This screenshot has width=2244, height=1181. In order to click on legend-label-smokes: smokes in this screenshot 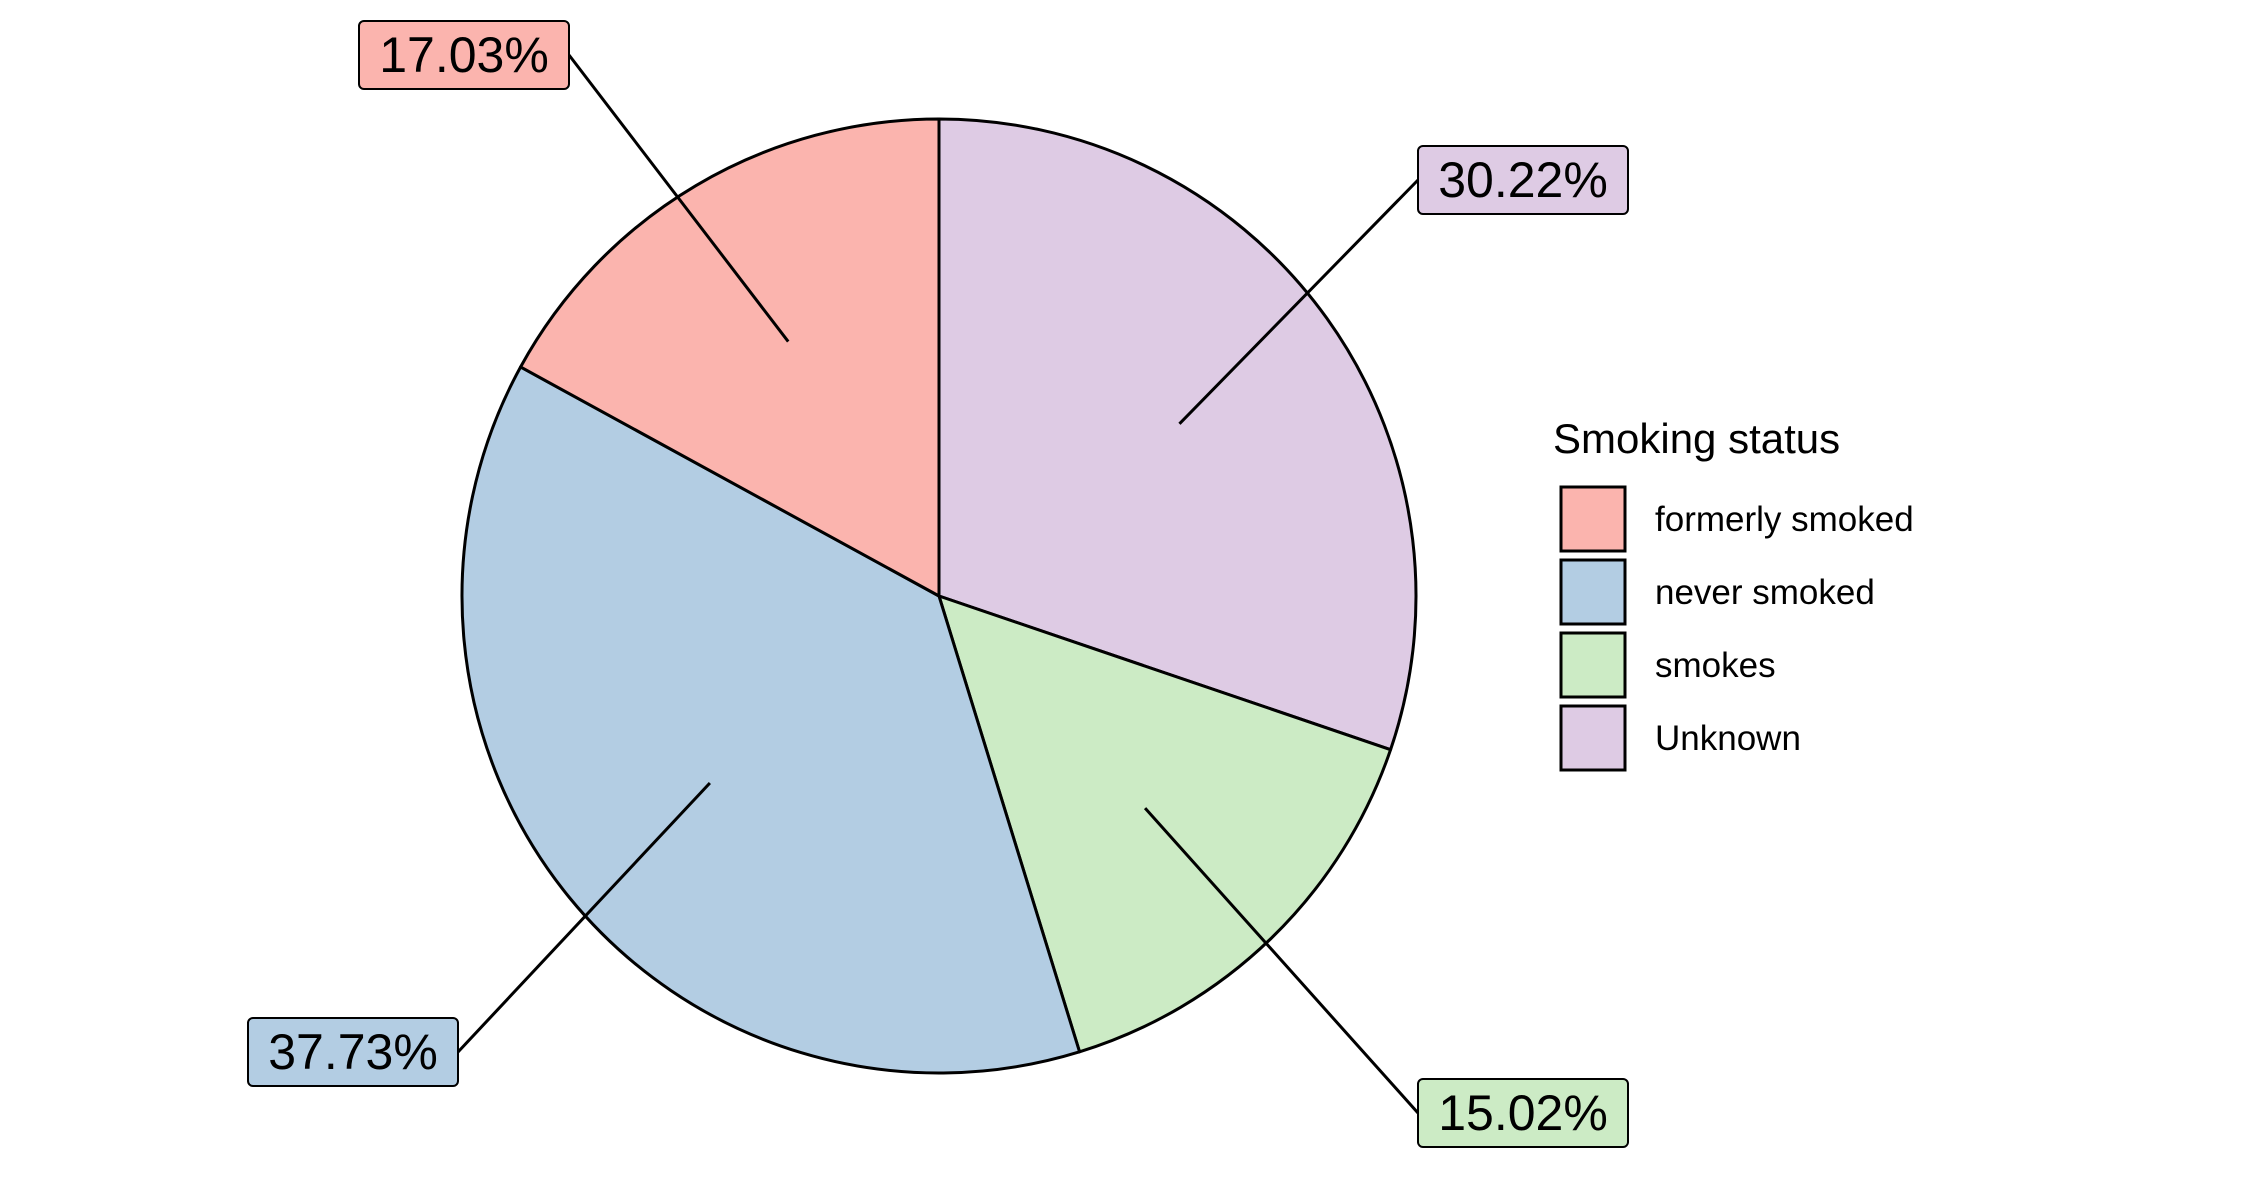, I will do `click(1715, 665)`.